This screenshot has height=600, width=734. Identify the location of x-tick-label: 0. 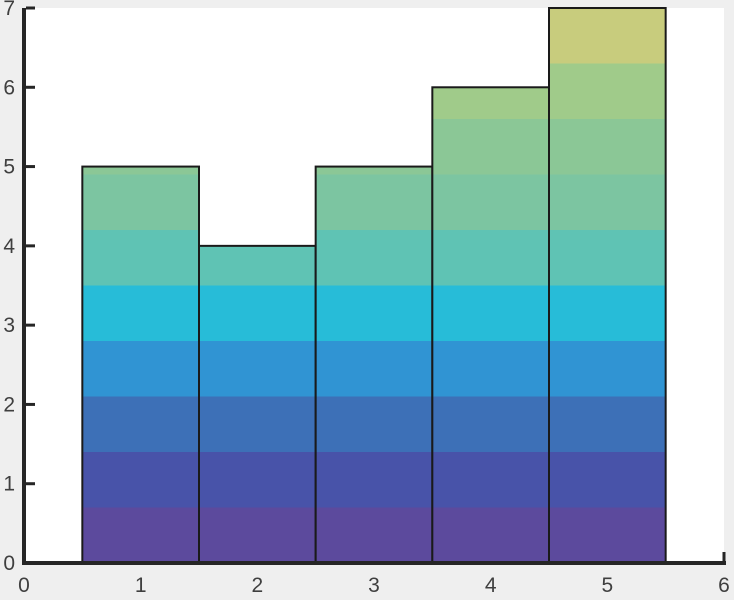
(24, 585).